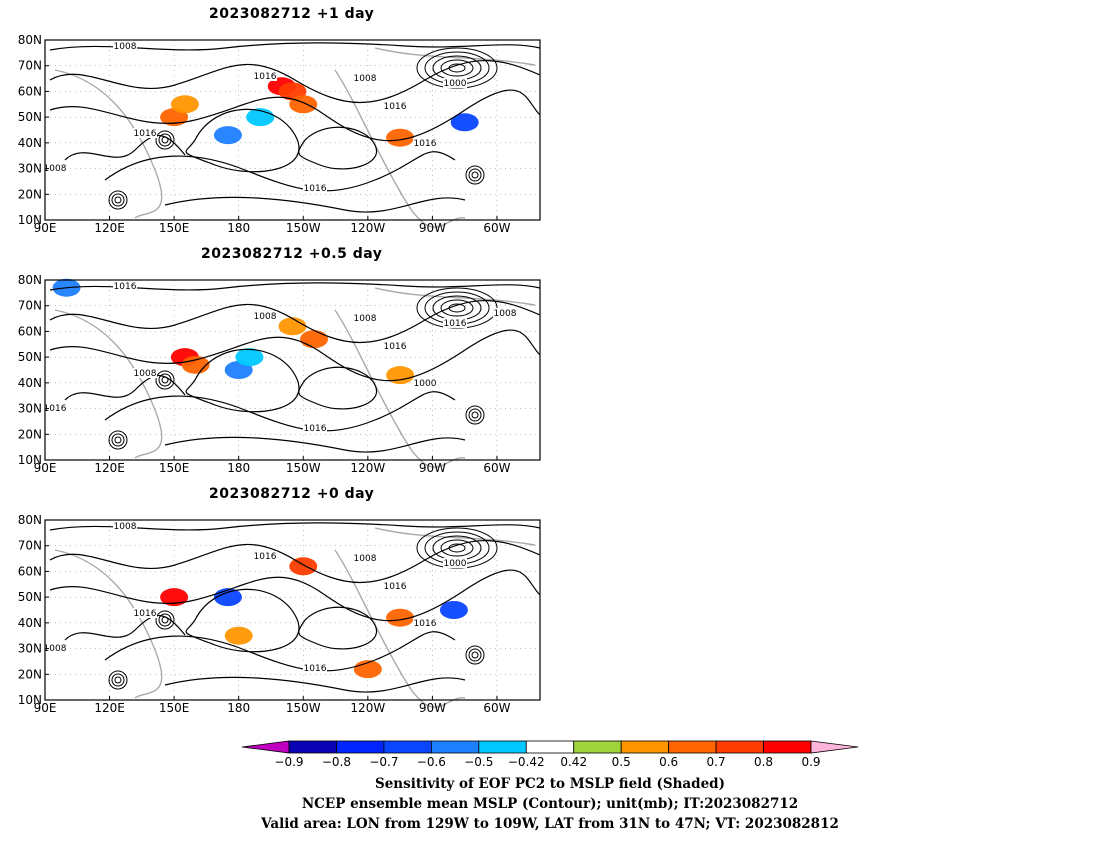  Describe the element at coordinates (292, 494) in the screenshot. I see `panel-3-title: 2023082712 +0 day` at that location.